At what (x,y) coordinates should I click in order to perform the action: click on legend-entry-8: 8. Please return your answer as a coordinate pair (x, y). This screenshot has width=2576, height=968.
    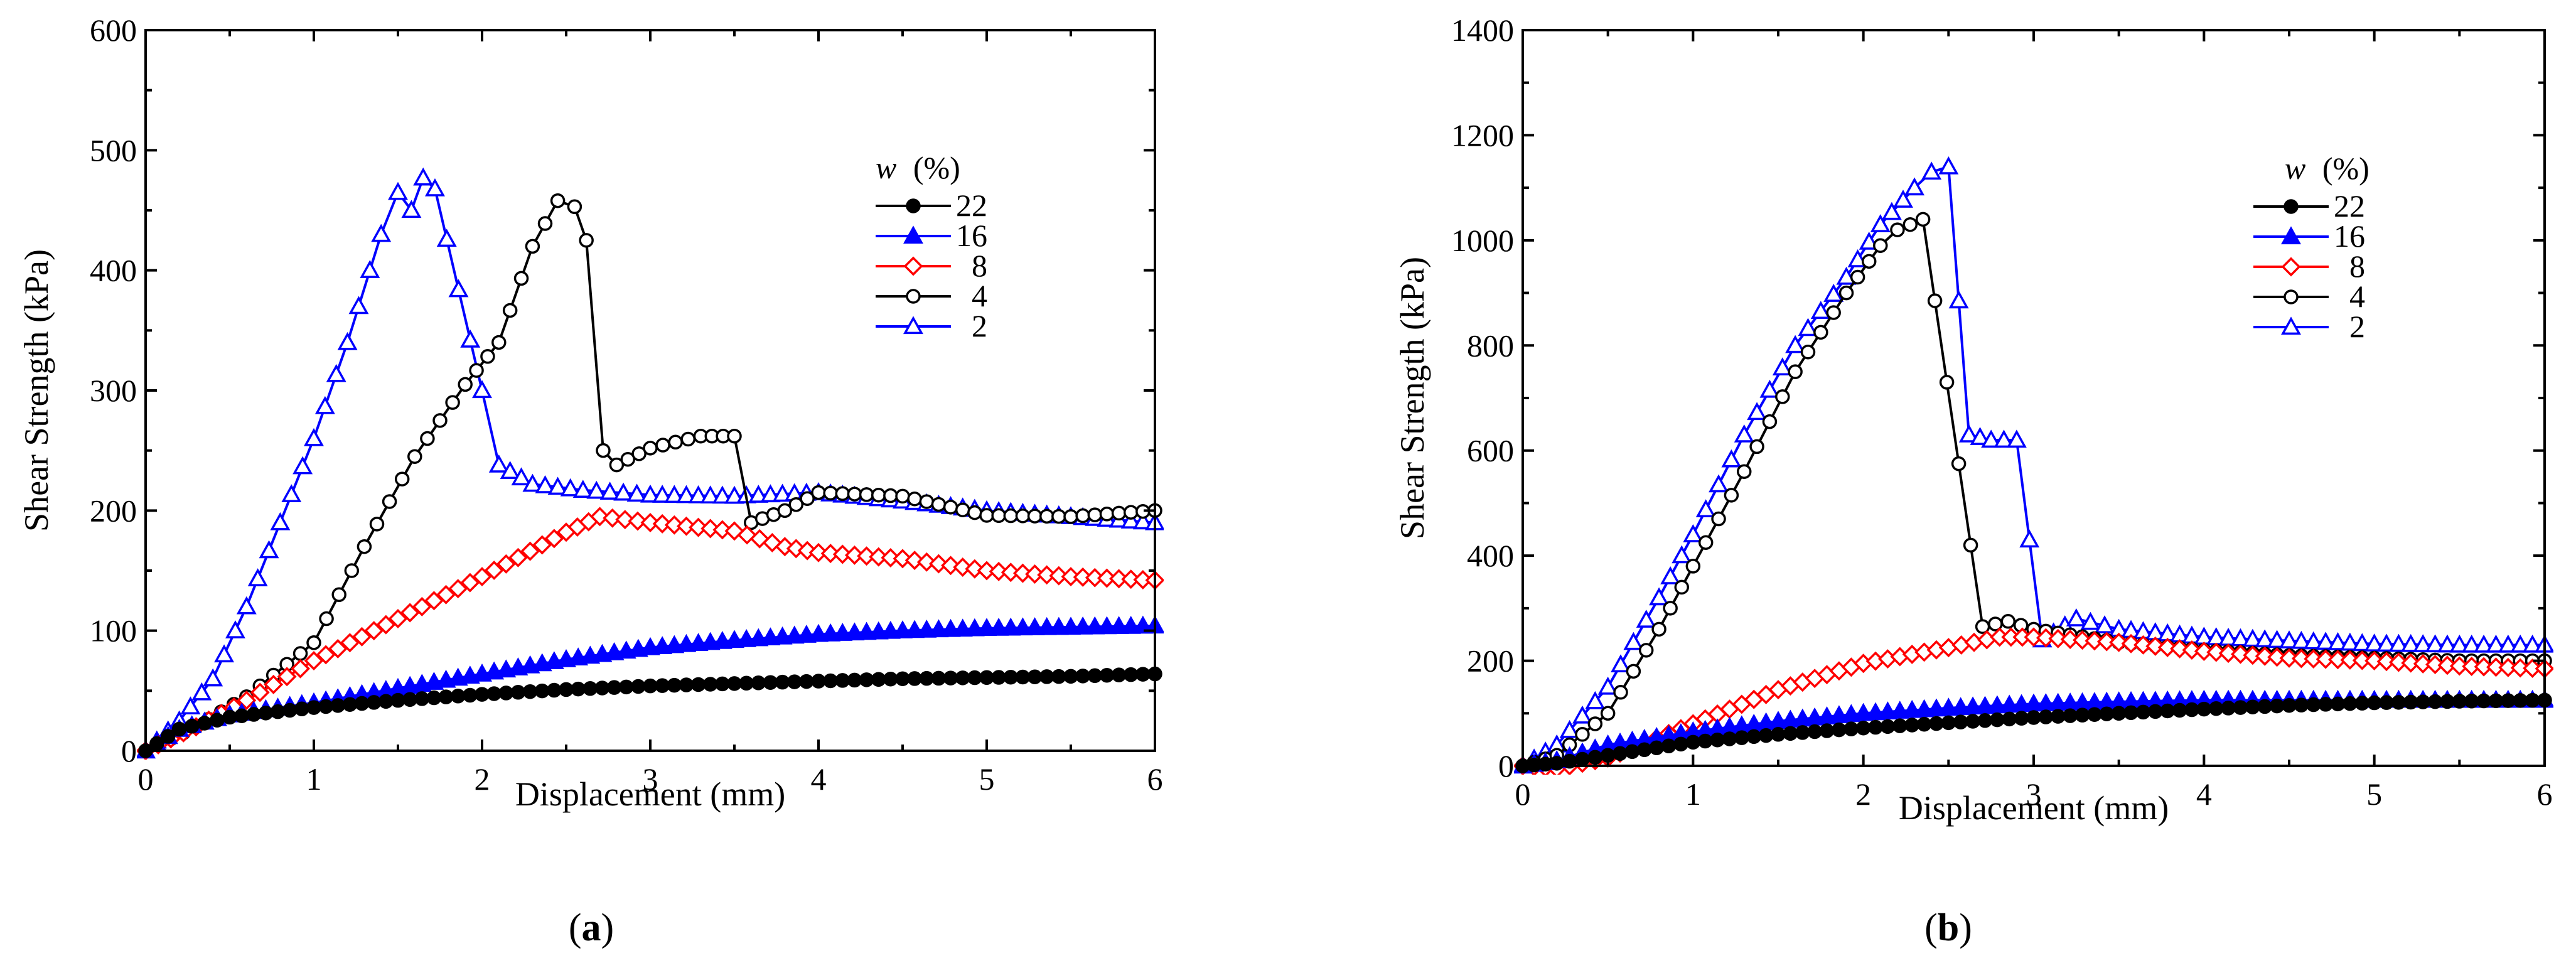
    Looking at the image, I should click on (931, 265).